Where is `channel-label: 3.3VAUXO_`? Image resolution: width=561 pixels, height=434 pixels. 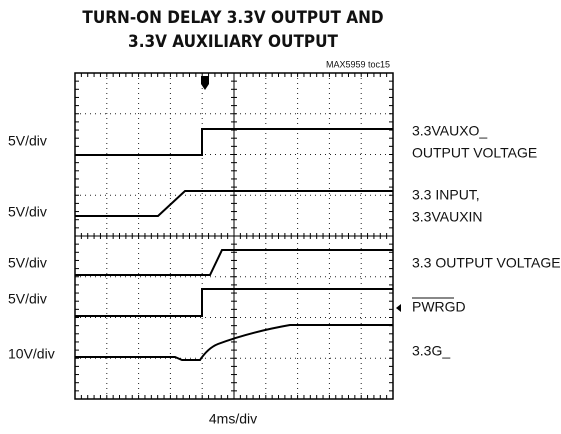 channel-label: 3.3VAUXO_ is located at coordinates (449, 131).